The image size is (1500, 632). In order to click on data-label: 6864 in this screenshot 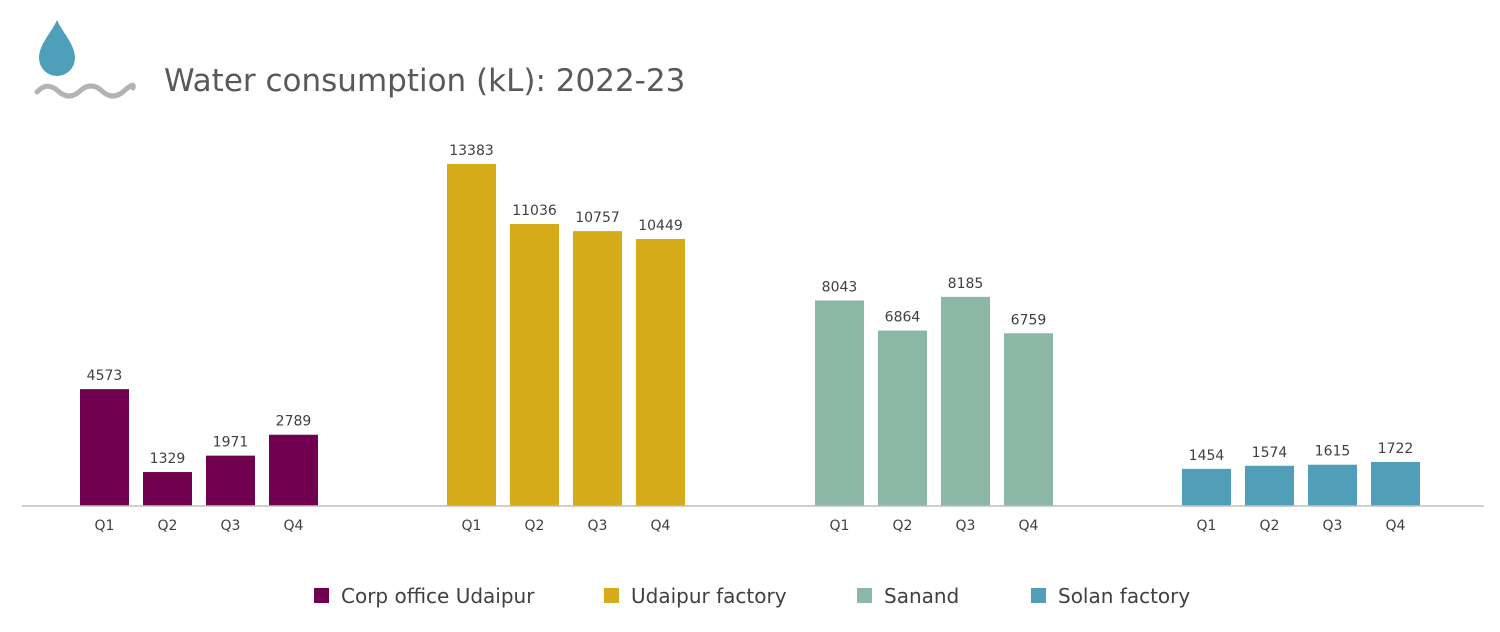, I will do `click(903, 318)`.